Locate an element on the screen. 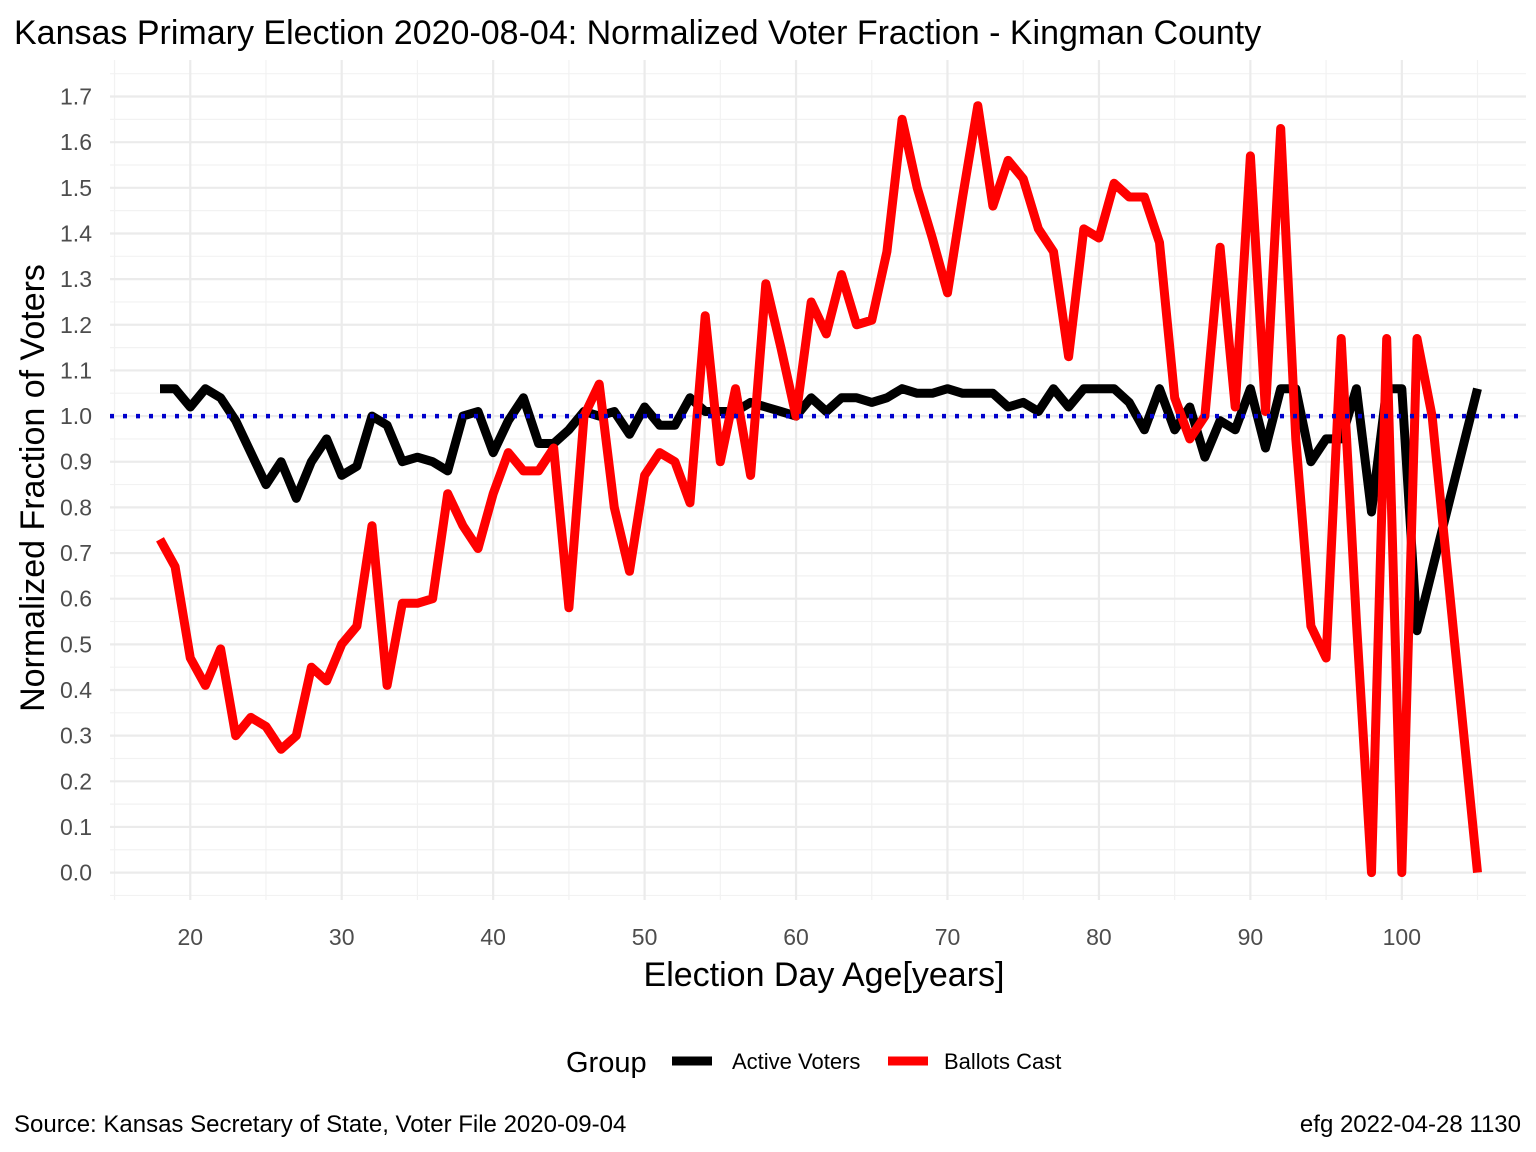 The height and width of the screenshot is (1152, 1536). legend-title: Group is located at coordinates (606, 1063).